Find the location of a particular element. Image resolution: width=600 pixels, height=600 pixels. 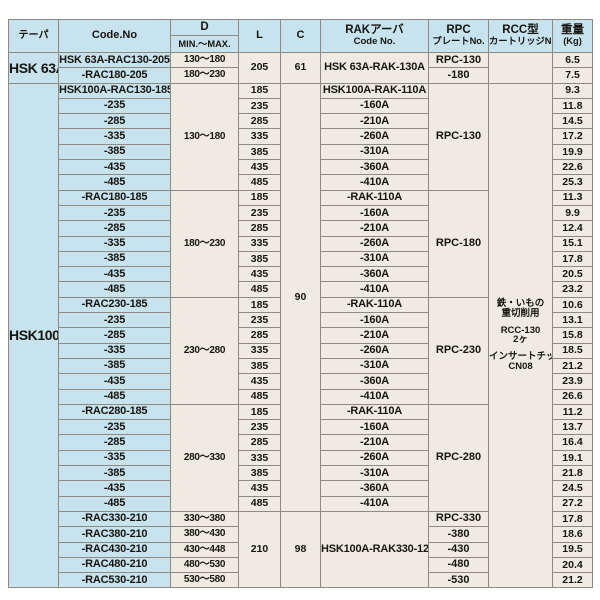

rpc-plate-cell: -480 is located at coordinates (458, 565).